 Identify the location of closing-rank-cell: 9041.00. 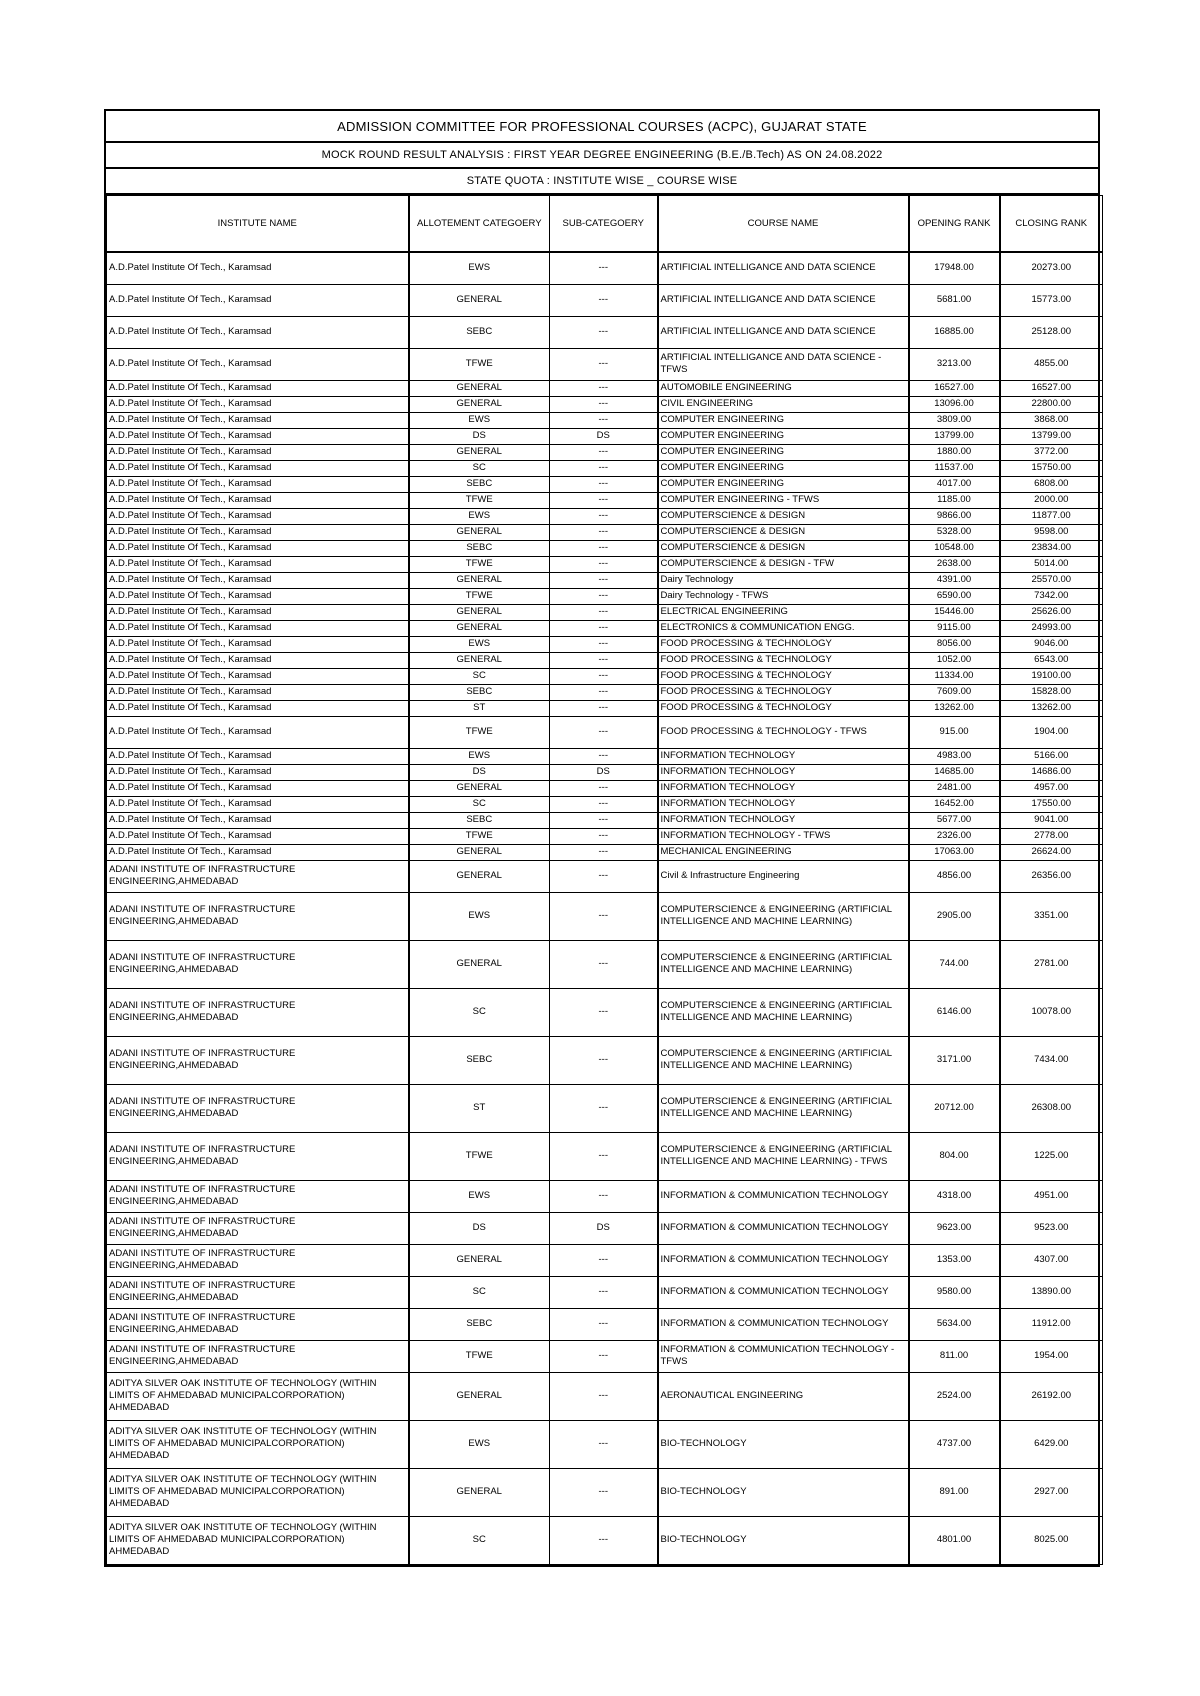
(1051, 820).